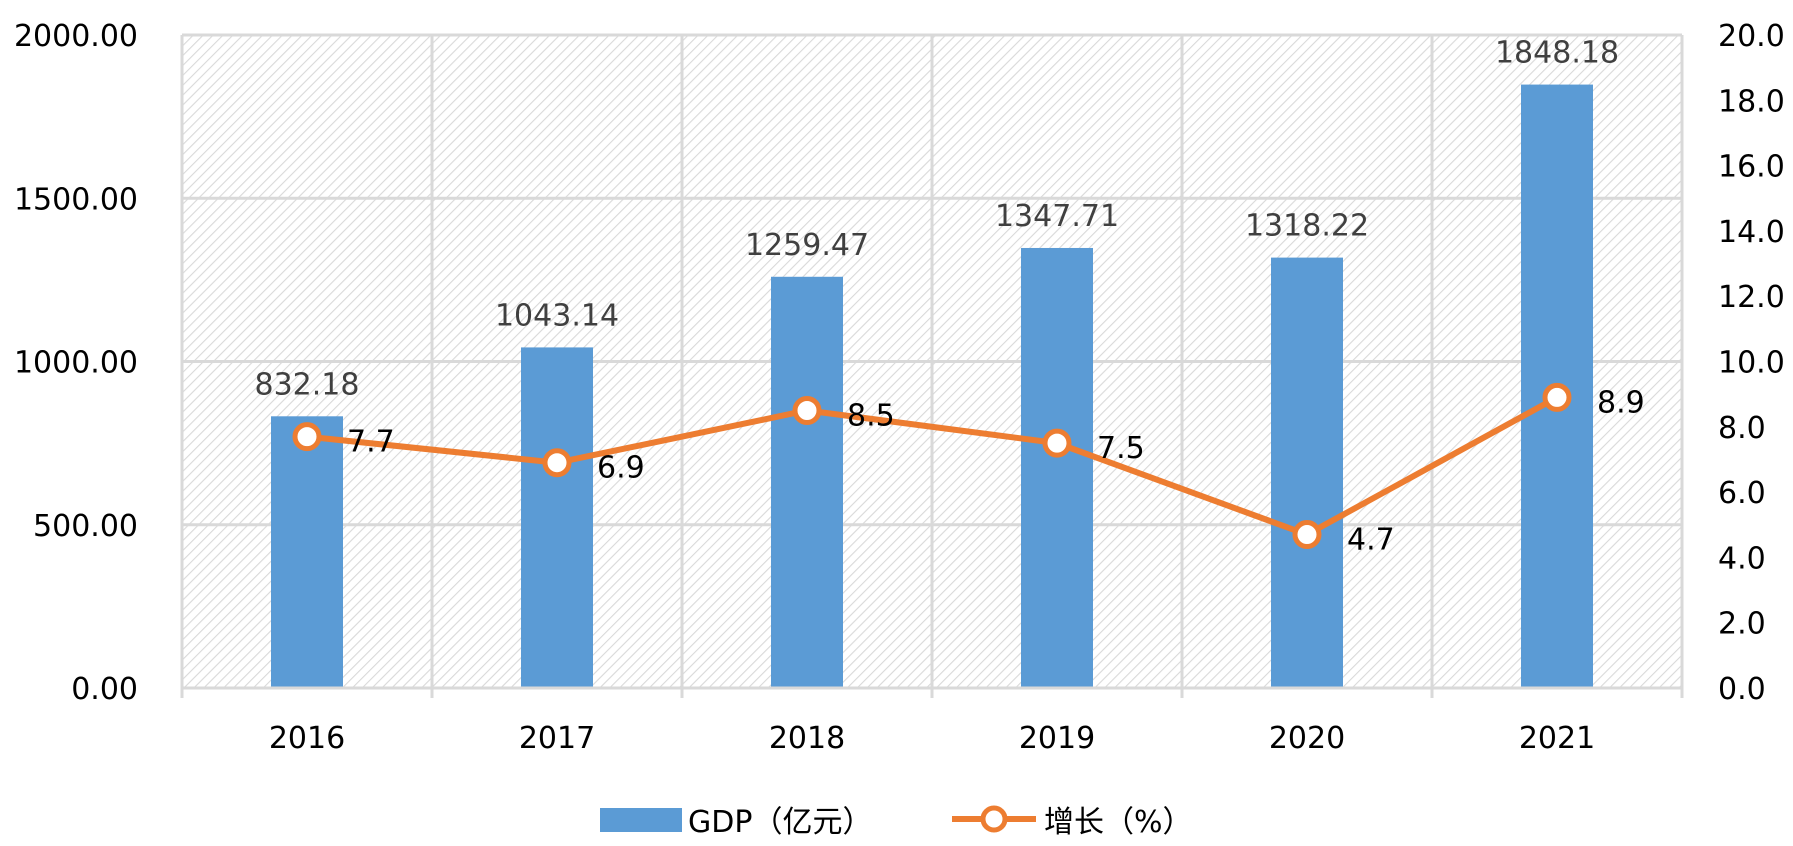 This screenshot has width=1793, height=846. Describe the element at coordinates (1371, 540) in the screenshot. I see `growth-value-label: 4.7` at that location.